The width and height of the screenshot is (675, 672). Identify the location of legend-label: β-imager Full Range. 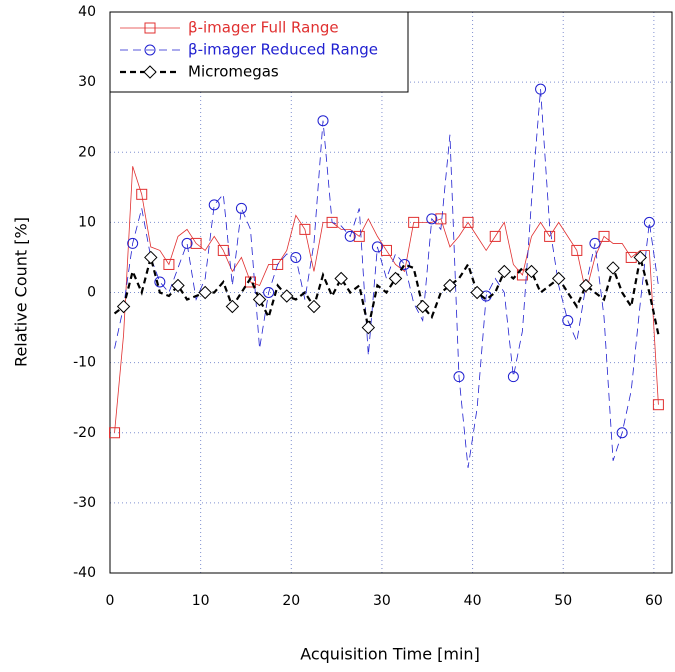
(263, 28).